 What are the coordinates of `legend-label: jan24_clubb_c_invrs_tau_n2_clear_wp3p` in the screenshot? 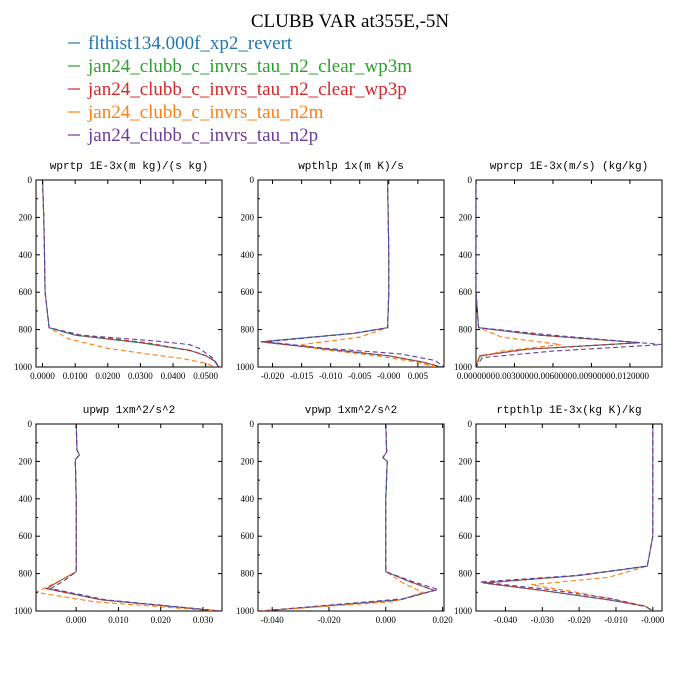 It's located at (247, 89).